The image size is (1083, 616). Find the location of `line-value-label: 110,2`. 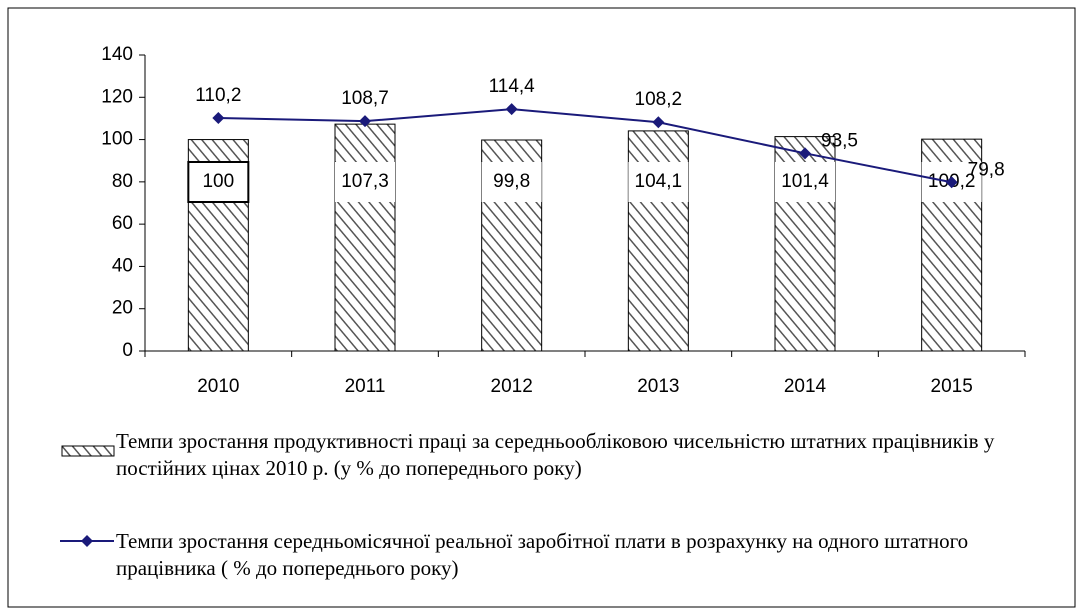

line-value-label: 110,2 is located at coordinates (218, 95).